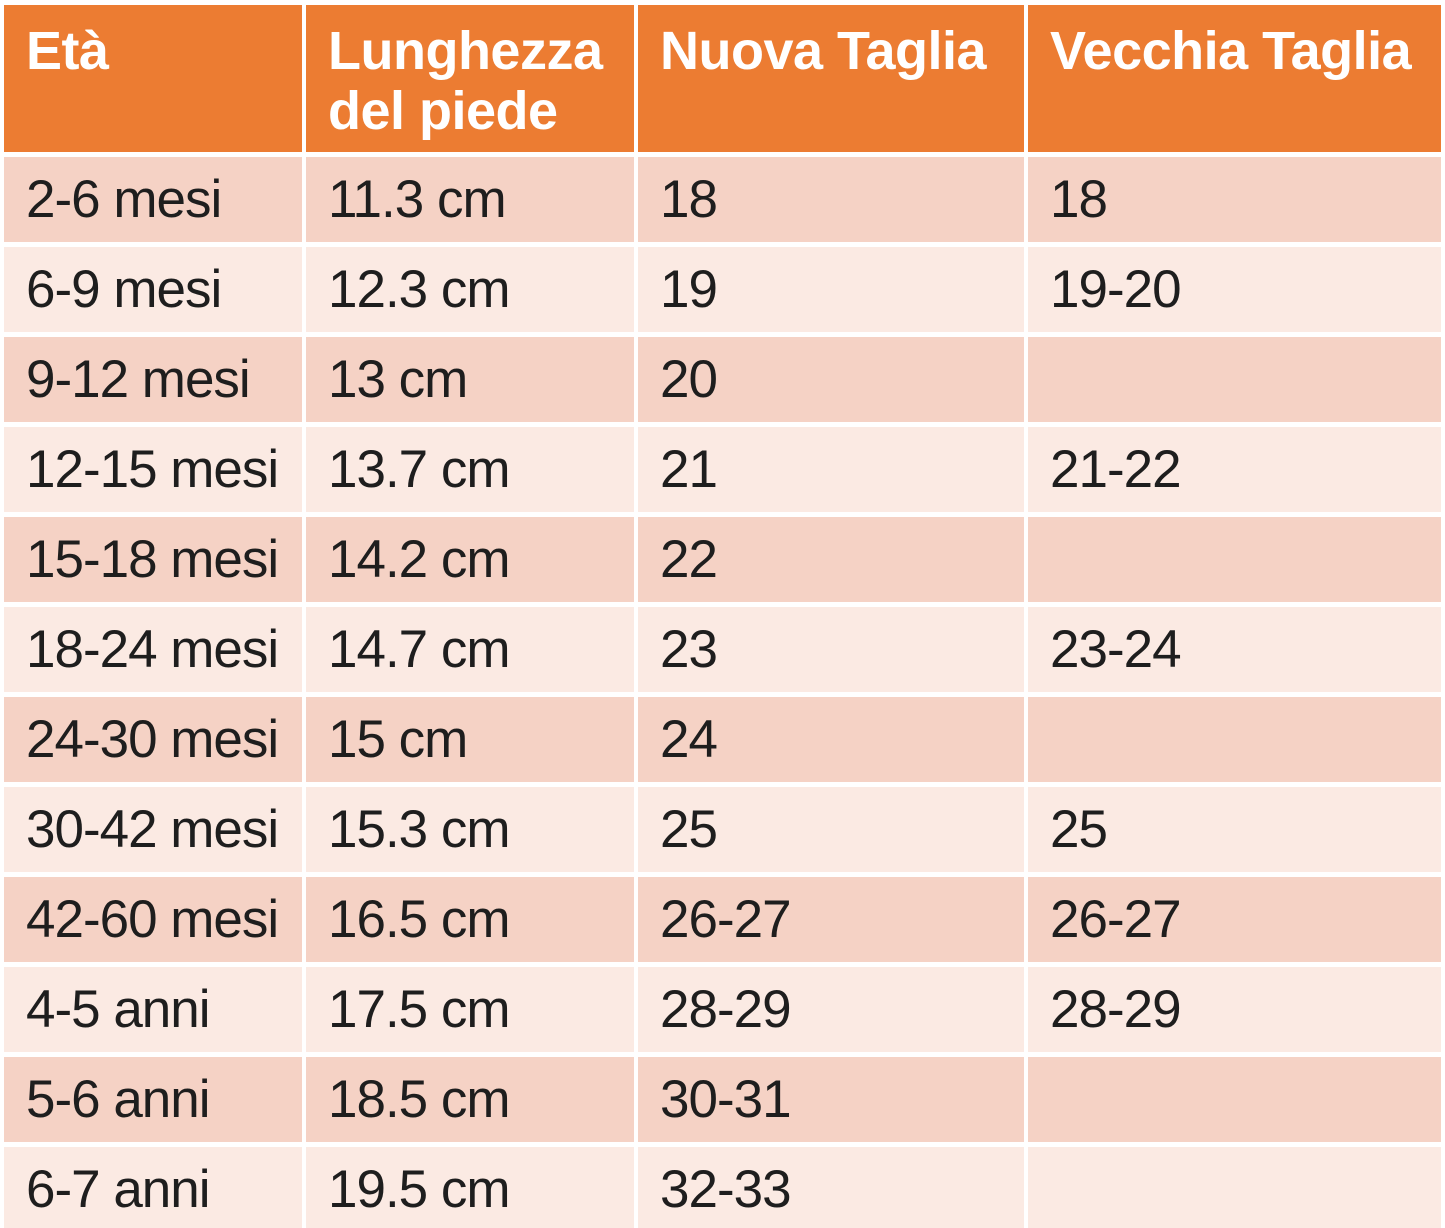  What do you see at coordinates (470, 1009) in the screenshot?
I see `cell-lunghezza: 17.5 cm` at bounding box center [470, 1009].